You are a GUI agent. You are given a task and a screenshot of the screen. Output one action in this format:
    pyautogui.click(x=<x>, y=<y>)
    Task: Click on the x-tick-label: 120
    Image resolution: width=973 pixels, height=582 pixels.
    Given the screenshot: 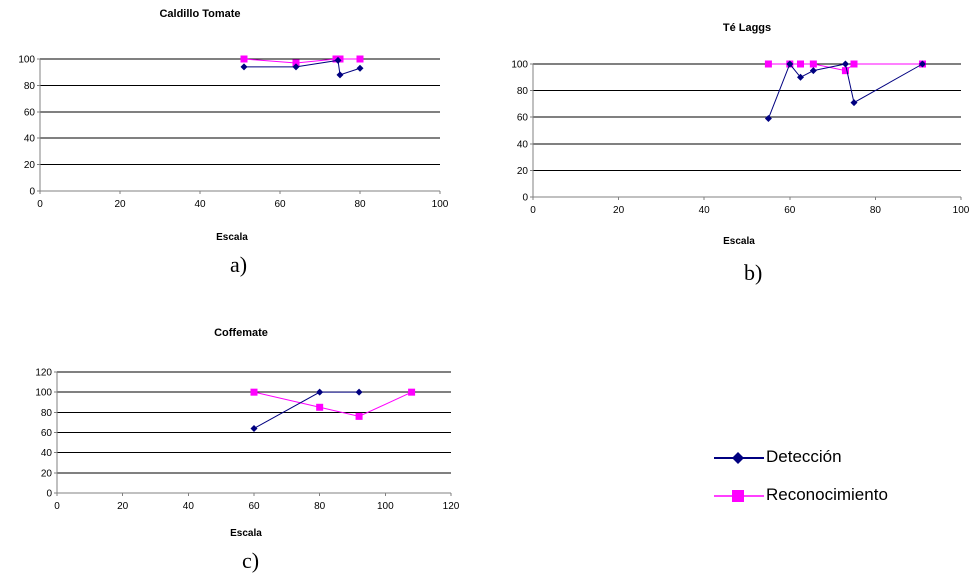 What is the action you would take?
    pyautogui.click(x=451, y=506)
    